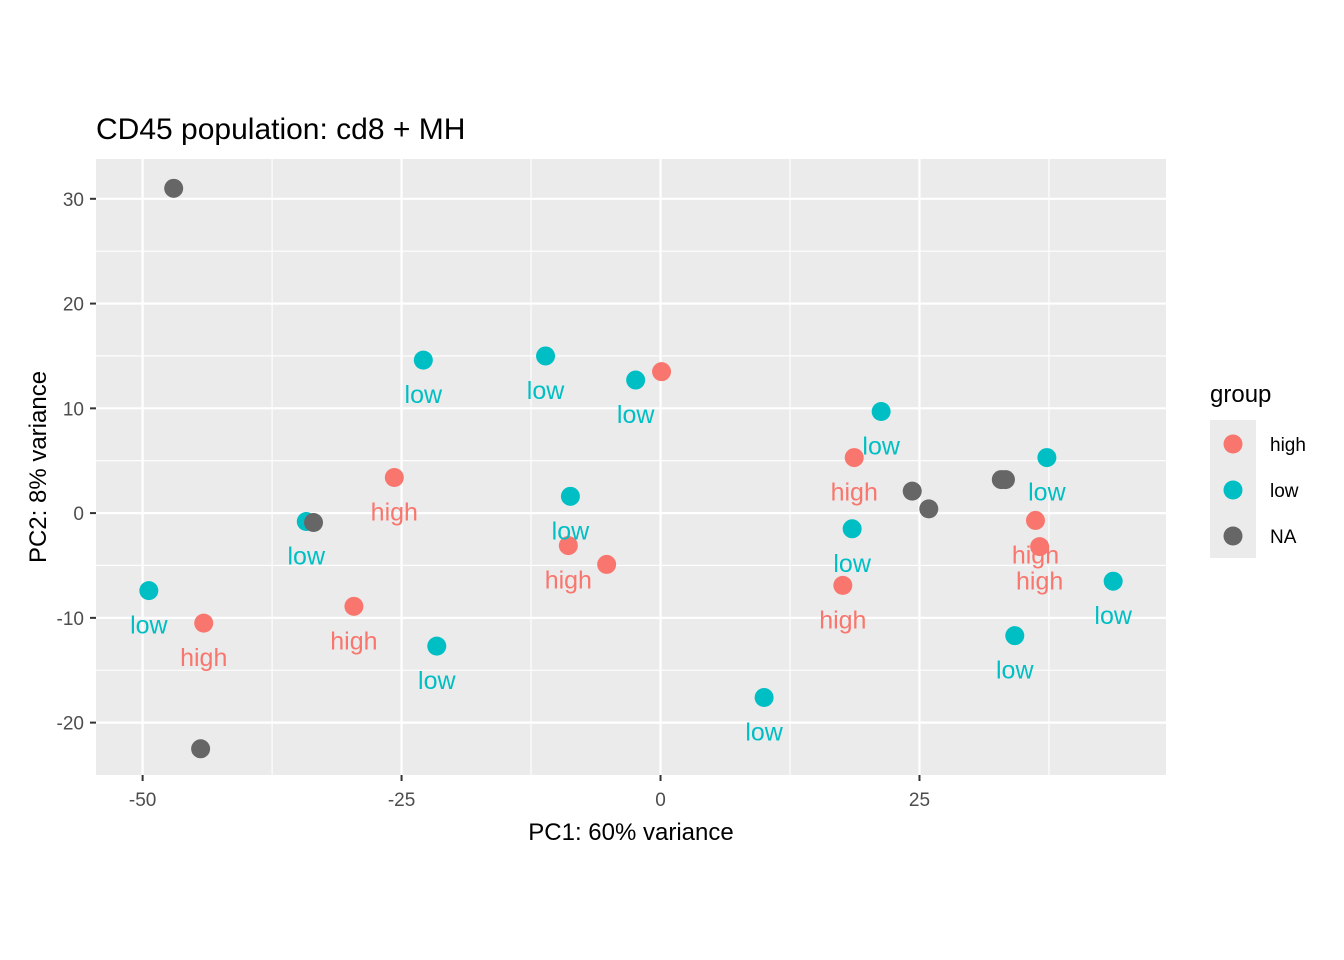 This screenshot has height=960, width=1344. What do you see at coordinates (280, 129) in the screenshot?
I see `chart-title: CD45 population: cd8 + MH` at bounding box center [280, 129].